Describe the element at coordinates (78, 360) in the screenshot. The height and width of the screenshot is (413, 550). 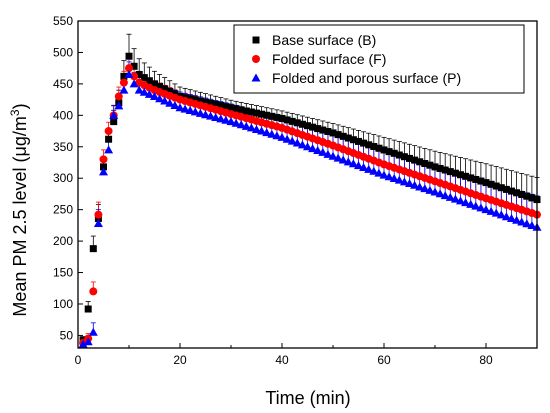
I see `x-tick-label: 0` at that location.